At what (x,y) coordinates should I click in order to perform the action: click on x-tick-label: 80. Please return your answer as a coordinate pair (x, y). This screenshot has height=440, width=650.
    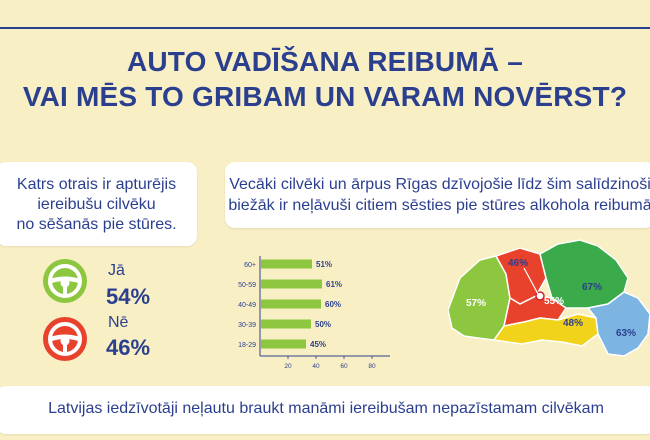
    Looking at the image, I should click on (372, 366).